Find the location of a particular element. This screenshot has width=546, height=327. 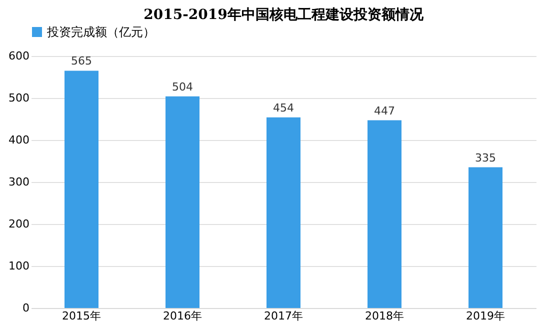

data-label: 565 is located at coordinates (81, 61).